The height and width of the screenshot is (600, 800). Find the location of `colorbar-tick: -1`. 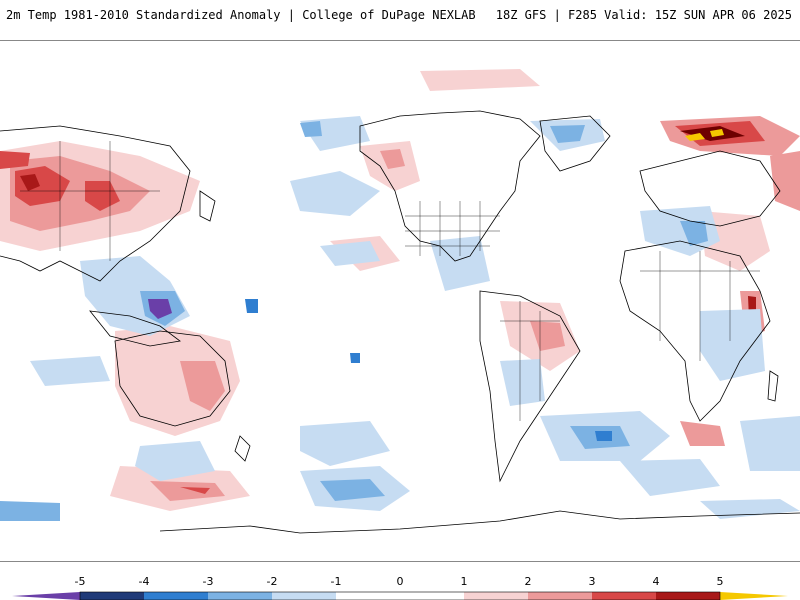

colorbar-tick: -1 is located at coordinates (336, 581).